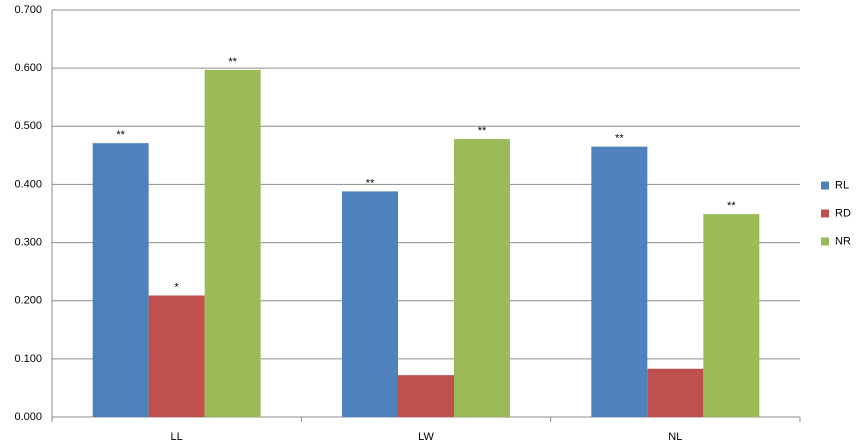 The image size is (857, 447). I want to click on y-tick-label: 0.000, so click(28, 417).